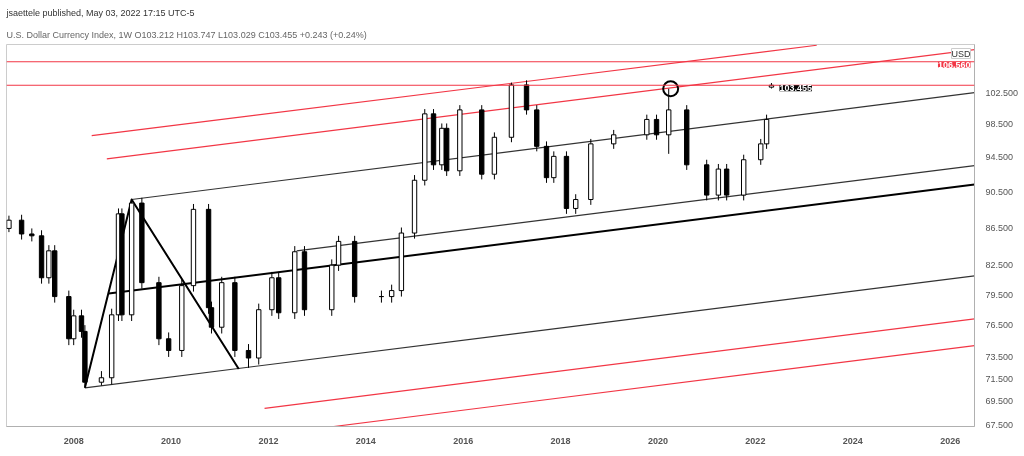 This screenshot has height=456, width=1024. Describe the element at coordinates (658, 440) in the screenshot. I see `x-tick-label: 2020` at that location.